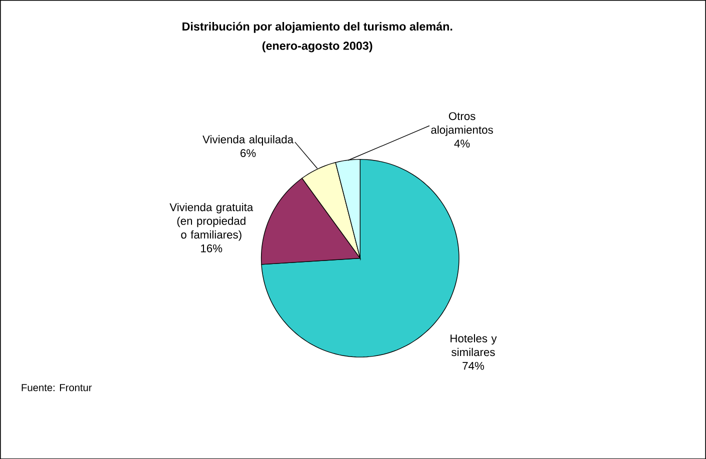 Image resolution: width=706 pixels, height=459 pixels. What do you see at coordinates (248, 152) in the screenshot?
I see `data-label: 6%` at bounding box center [248, 152].